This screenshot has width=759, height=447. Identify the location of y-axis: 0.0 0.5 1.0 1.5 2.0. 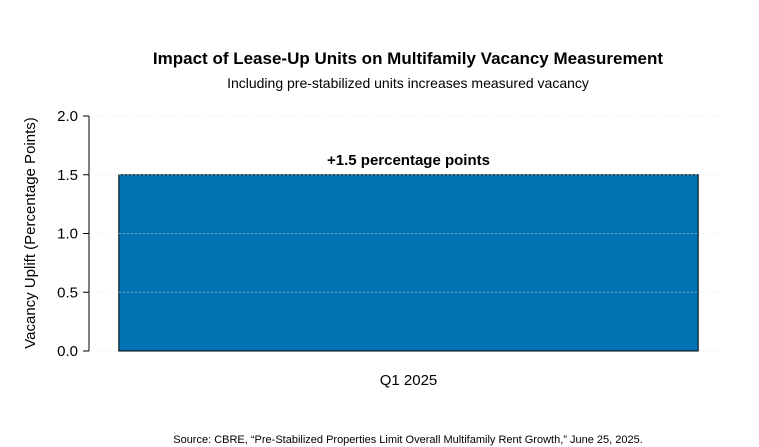
(73, 234).